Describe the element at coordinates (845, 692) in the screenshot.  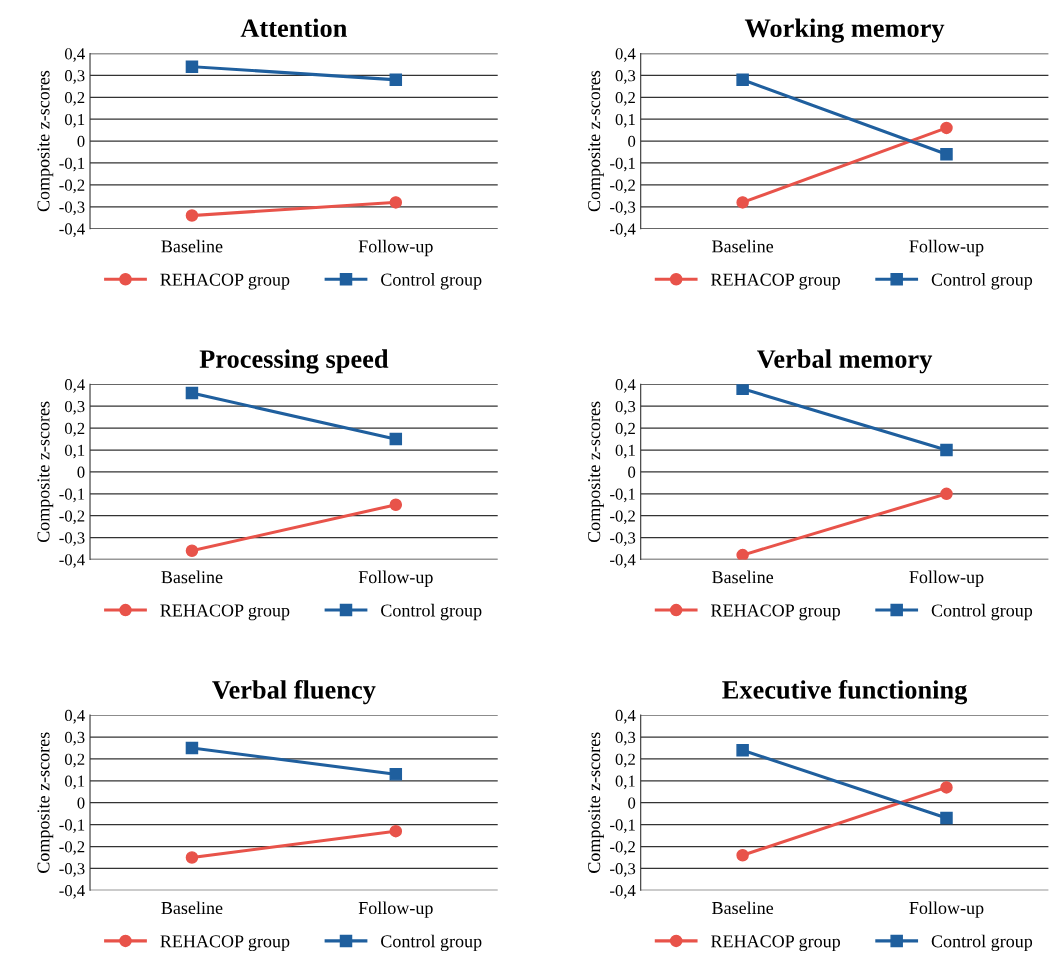
I see `chart-title: Executive functioning` at that location.